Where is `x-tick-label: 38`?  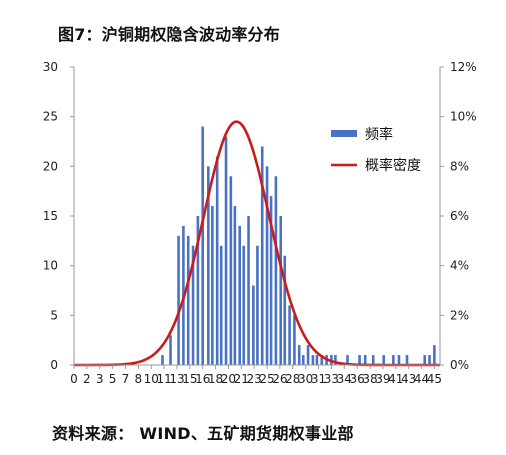
x-tick-label: 38 is located at coordinates (369, 379).